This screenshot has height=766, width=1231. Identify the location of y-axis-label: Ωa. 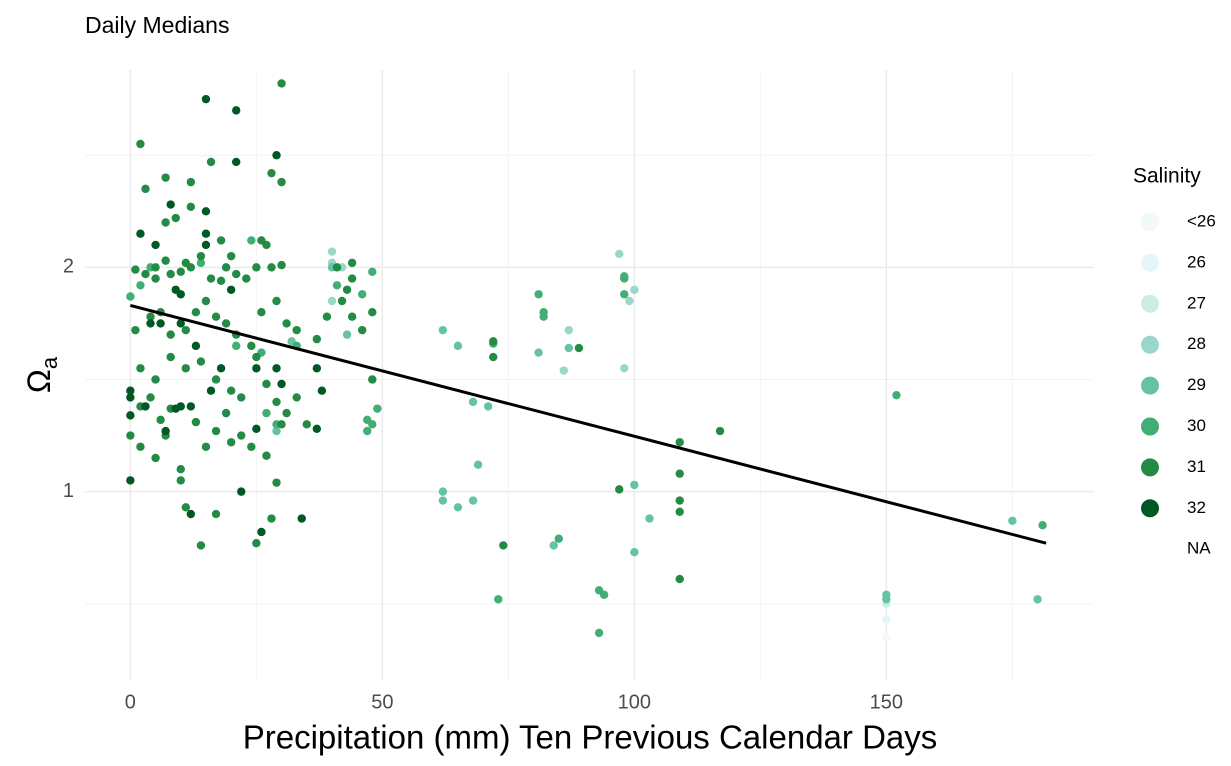
(41, 374).